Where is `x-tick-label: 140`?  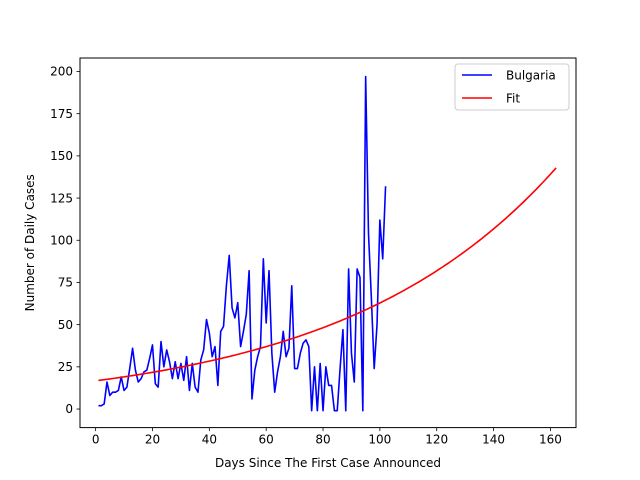 x-tick-label: 140 is located at coordinates (493, 440).